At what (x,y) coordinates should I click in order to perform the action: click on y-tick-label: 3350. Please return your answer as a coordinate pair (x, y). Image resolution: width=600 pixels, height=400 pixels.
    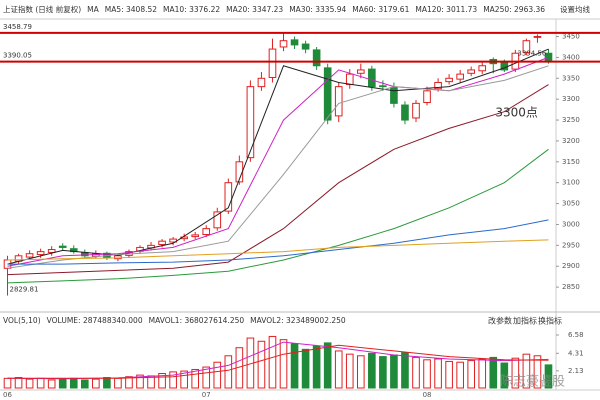
    Looking at the image, I should click on (571, 78).